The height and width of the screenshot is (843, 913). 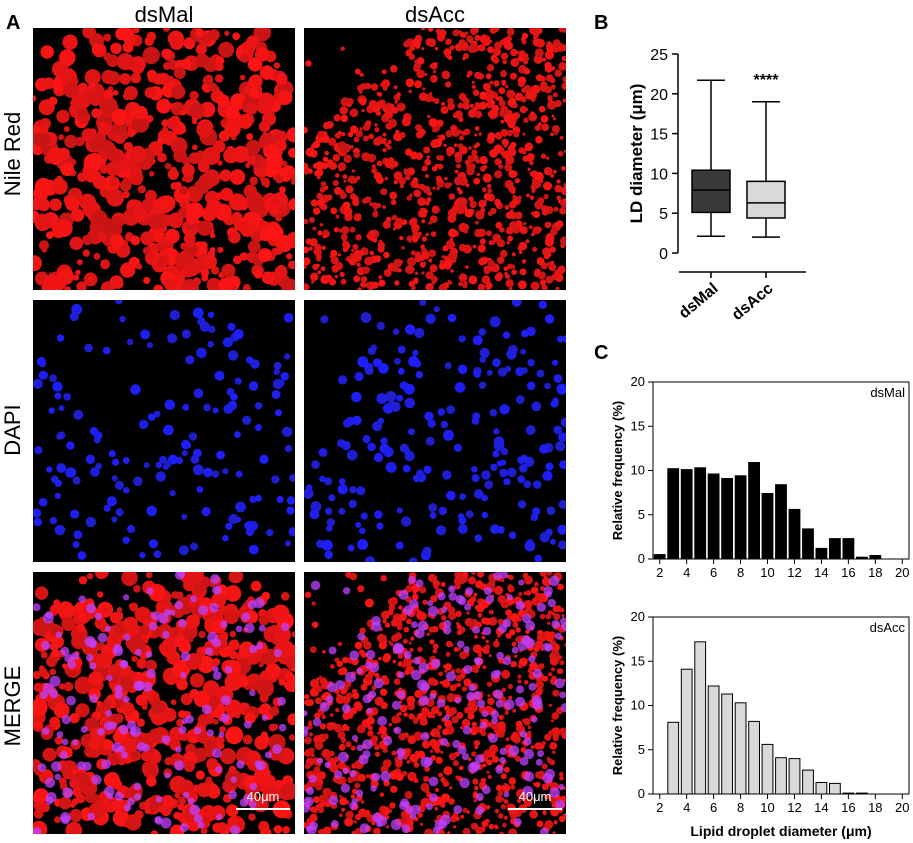 I want to click on panel-c-letter: C, so click(x=601, y=353).